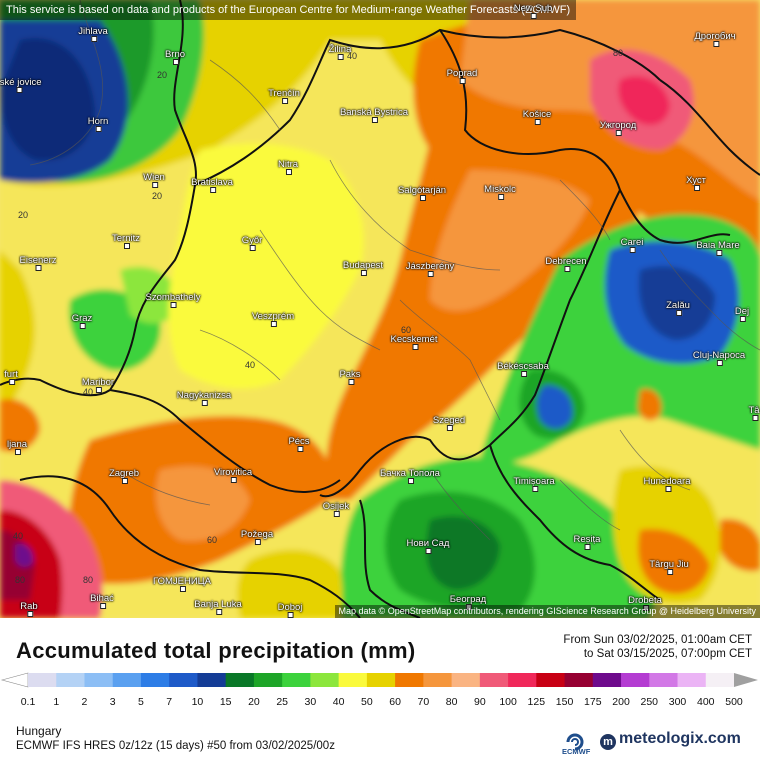 The image size is (760, 760). What do you see at coordinates (667, 484) in the screenshot?
I see `city-label: Hunedoara` at bounding box center [667, 484].